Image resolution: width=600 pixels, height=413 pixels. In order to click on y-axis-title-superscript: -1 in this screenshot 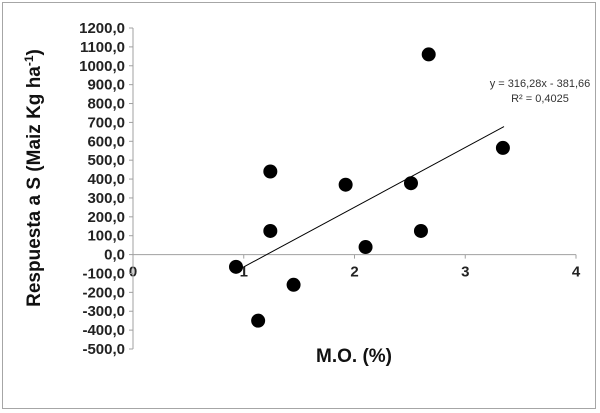, I will do `click(29, 60)`.